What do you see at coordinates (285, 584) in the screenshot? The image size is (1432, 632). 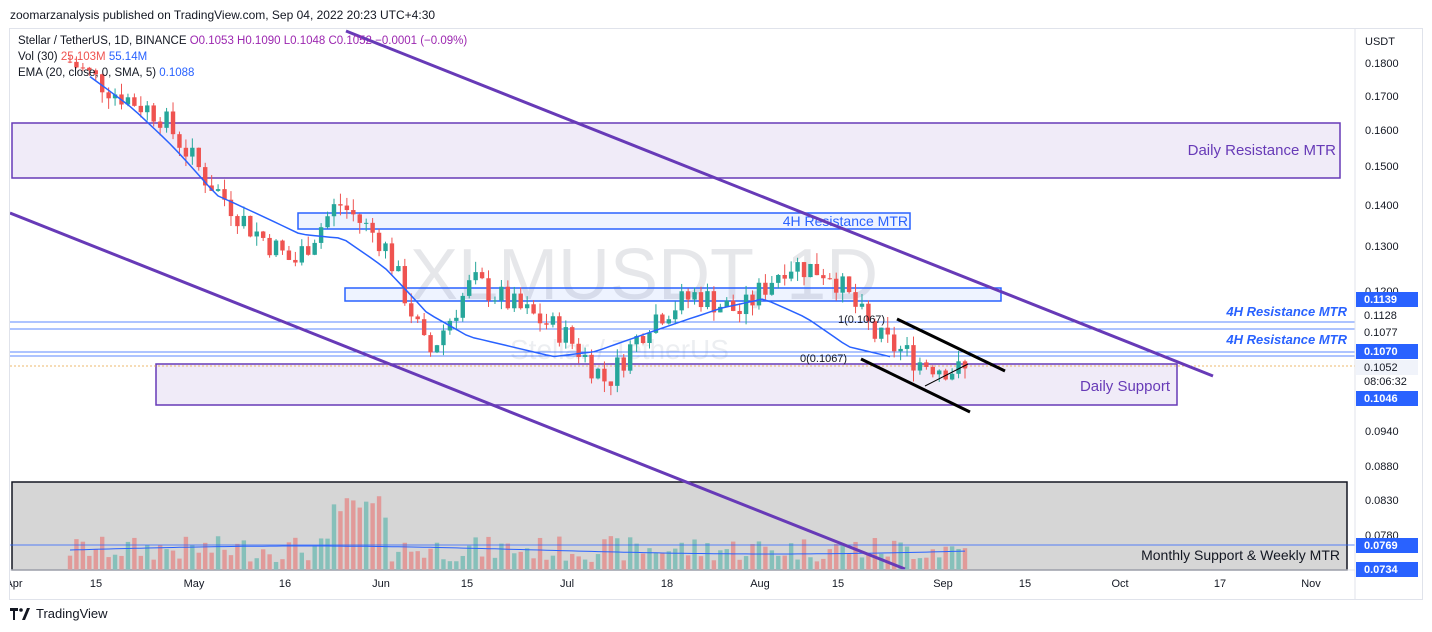 I see `time-tick: 16` at bounding box center [285, 584].